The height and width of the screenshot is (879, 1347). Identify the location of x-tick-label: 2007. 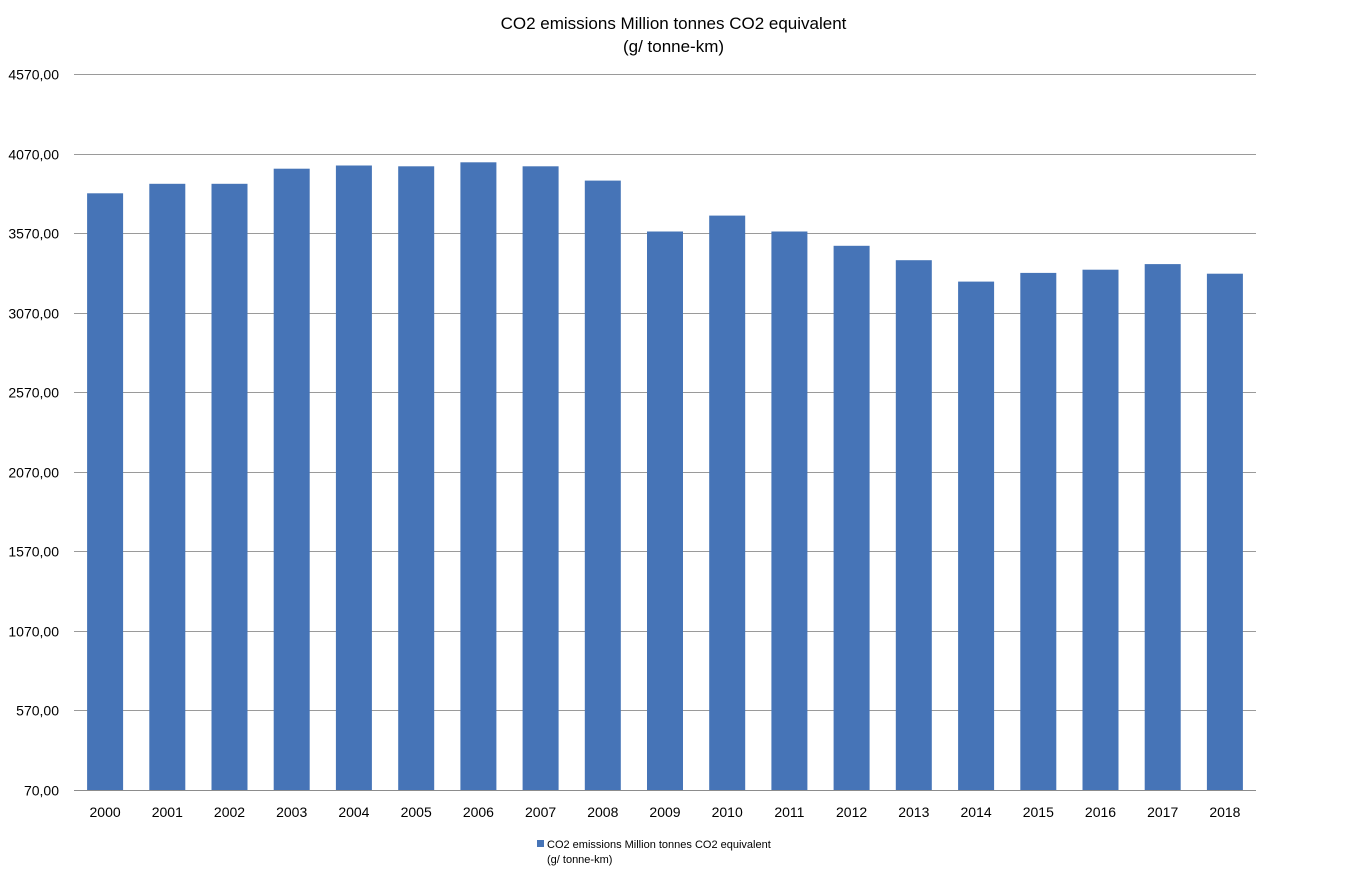
(540, 812).